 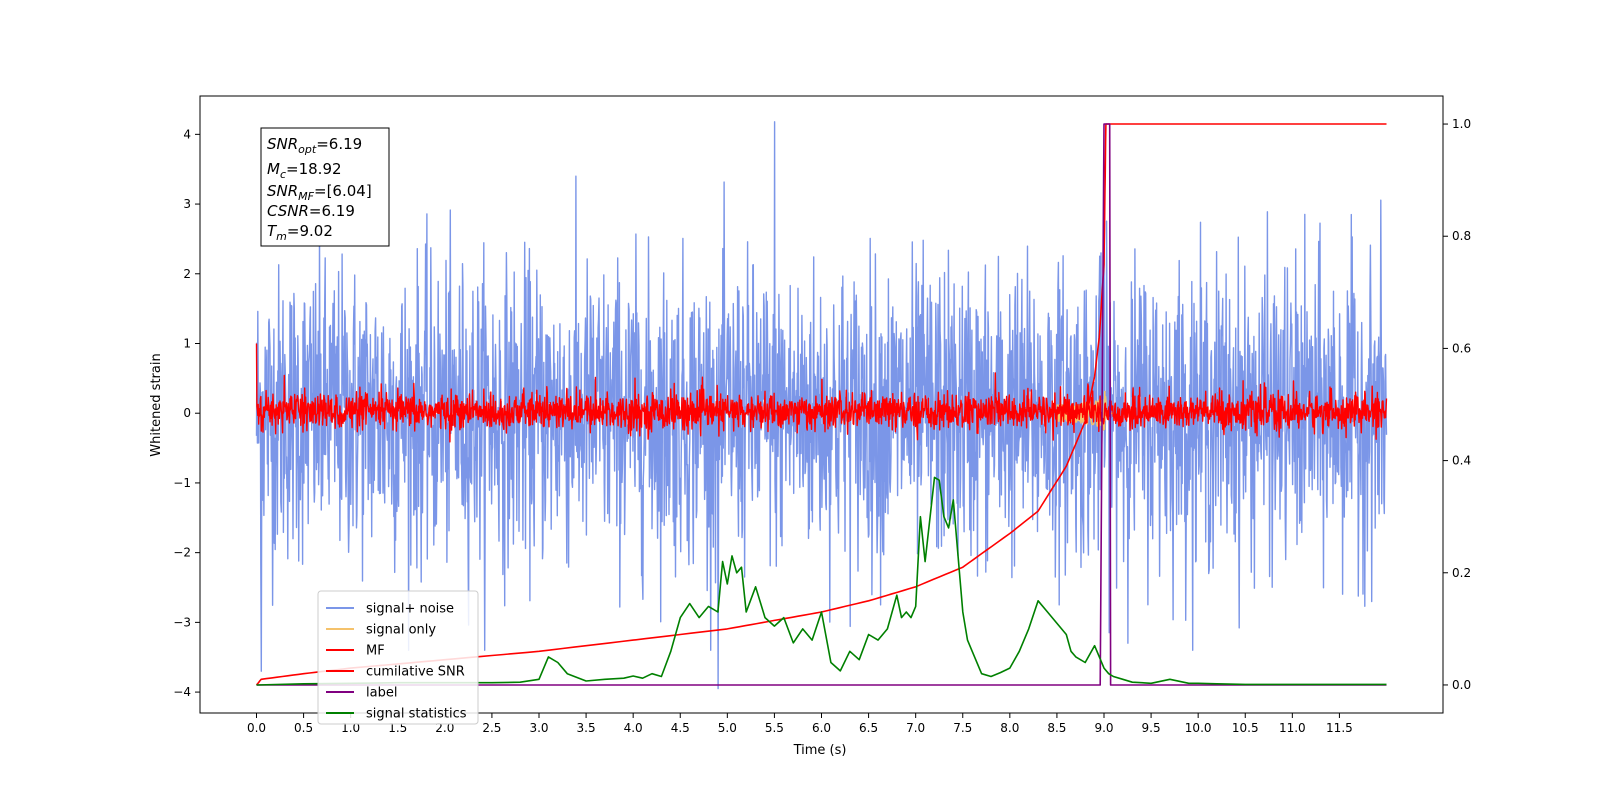 I want to click on y-right-tick-label: 0.2, so click(x=1461, y=573).